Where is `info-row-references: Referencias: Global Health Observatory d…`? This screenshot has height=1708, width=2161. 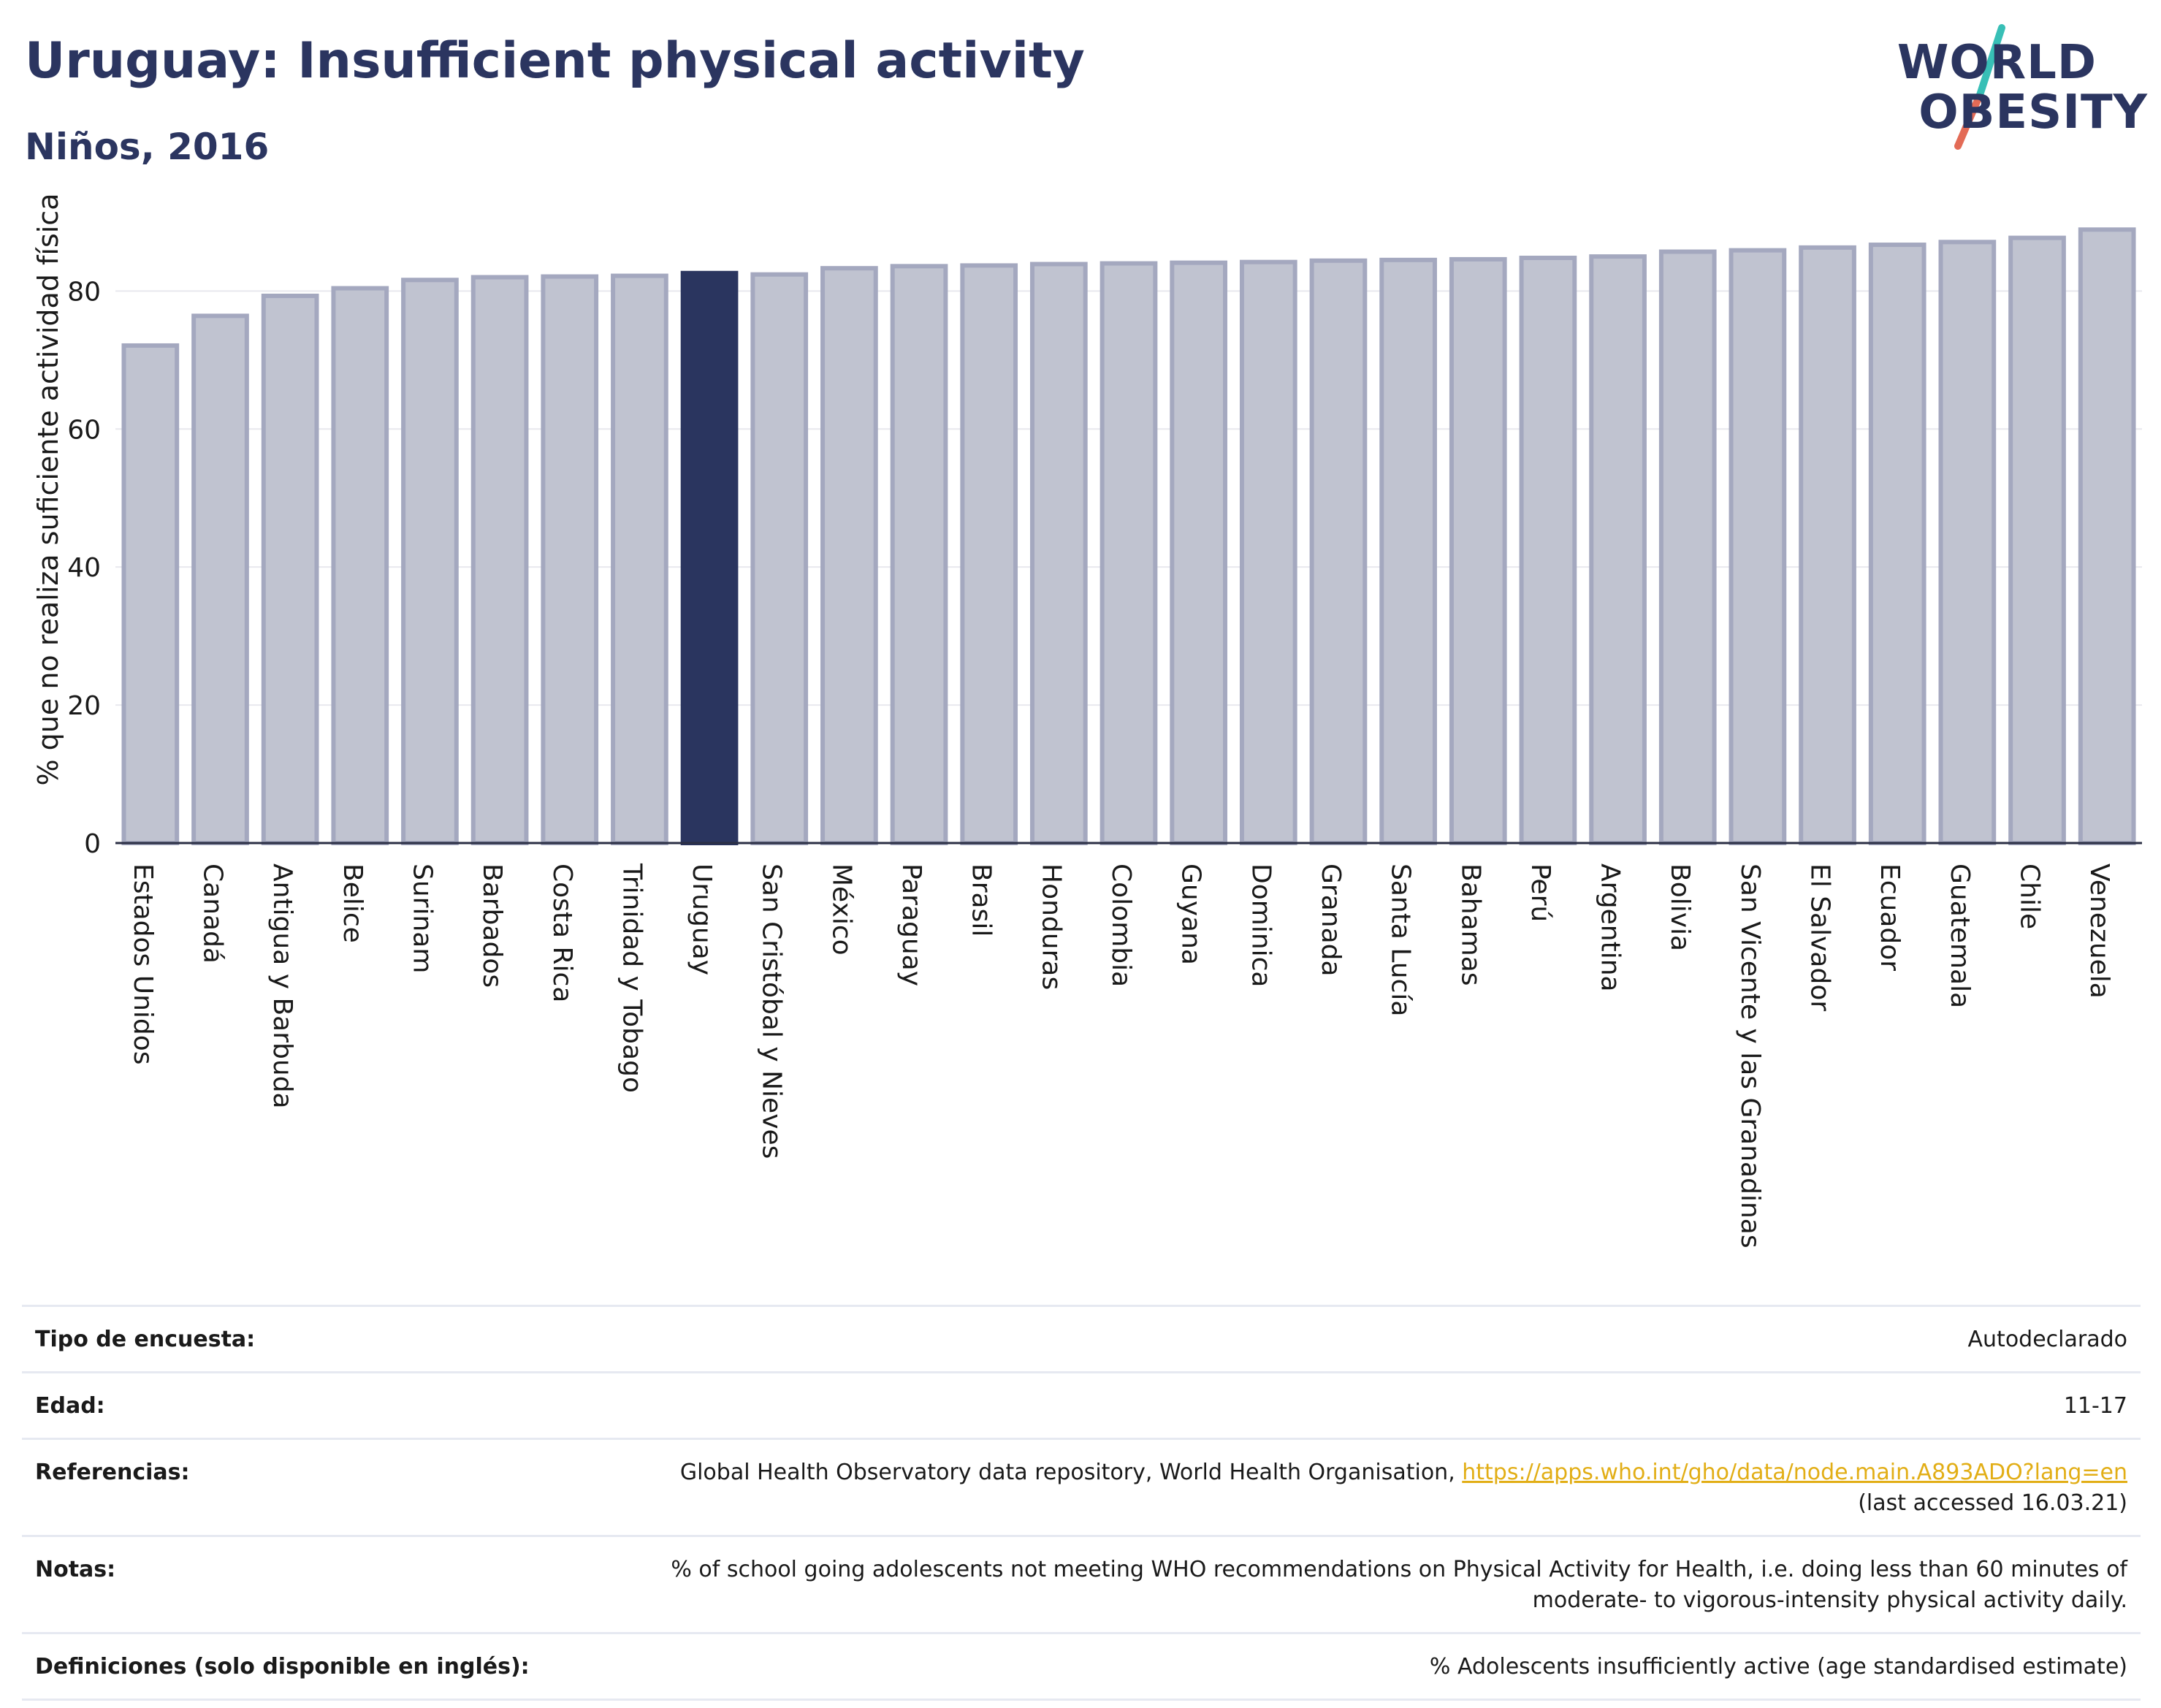
info-row-references: Referencias: Global Health Observatory d… is located at coordinates (1081, 1486).